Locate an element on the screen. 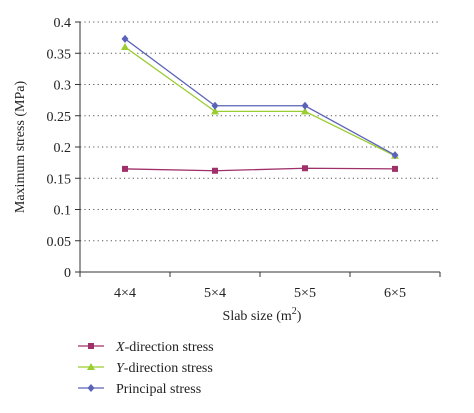  x-tick-label: 4×4 is located at coordinates (125, 293).